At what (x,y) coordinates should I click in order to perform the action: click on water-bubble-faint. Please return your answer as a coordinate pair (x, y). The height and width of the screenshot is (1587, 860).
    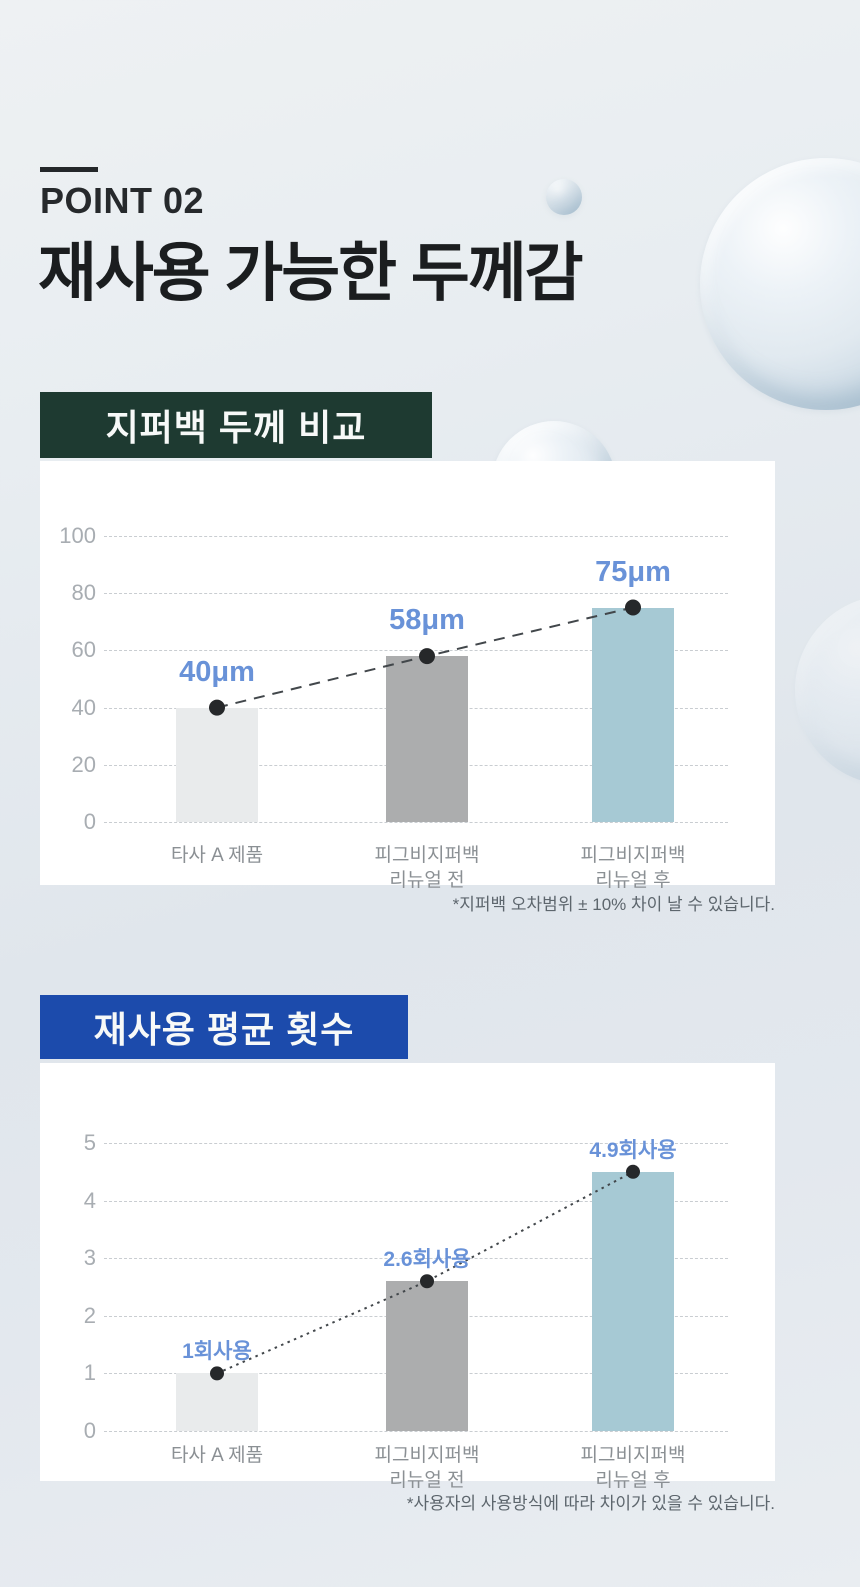
    Looking at the image, I should click on (827, 690).